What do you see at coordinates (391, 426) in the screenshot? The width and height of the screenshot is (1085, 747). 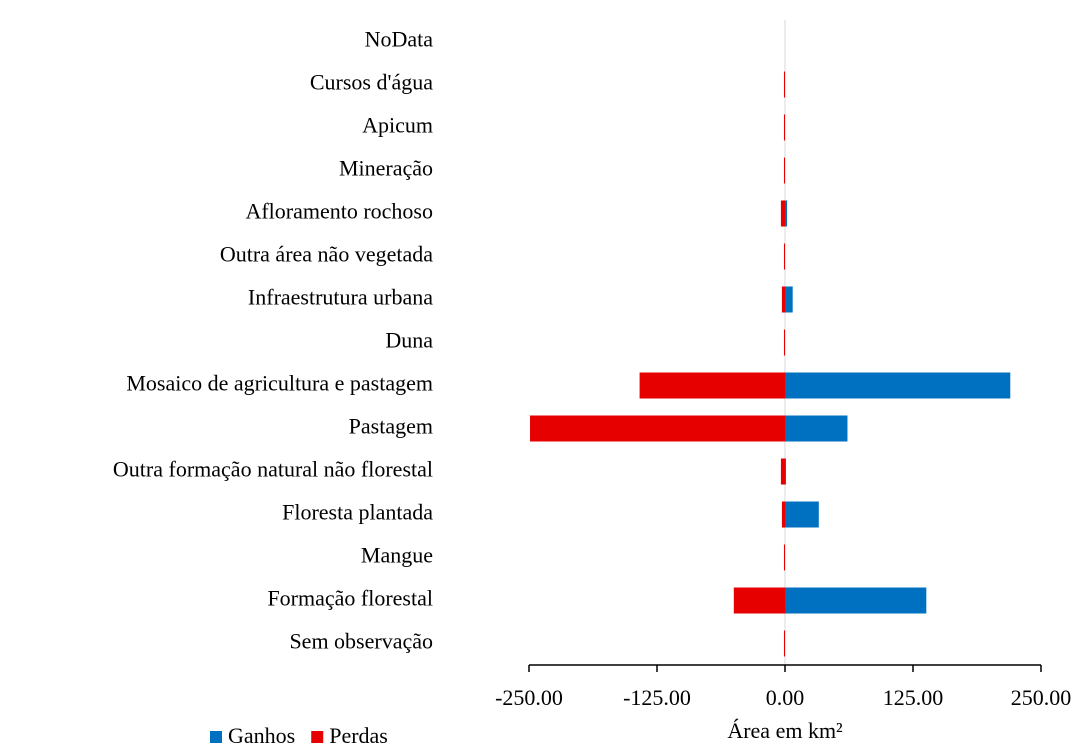 I see `y-tick-label: Pastagem` at bounding box center [391, 426].